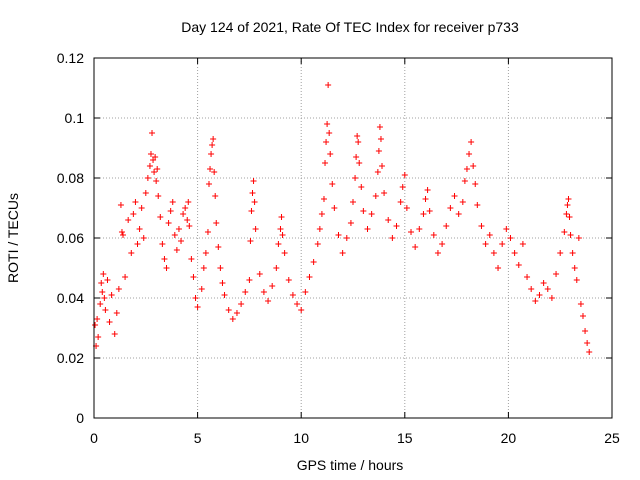  What do you see at coordinates (301, 438) in the screenshot?
I see `x-tick-label: 10` at bounding box center [301, 438].